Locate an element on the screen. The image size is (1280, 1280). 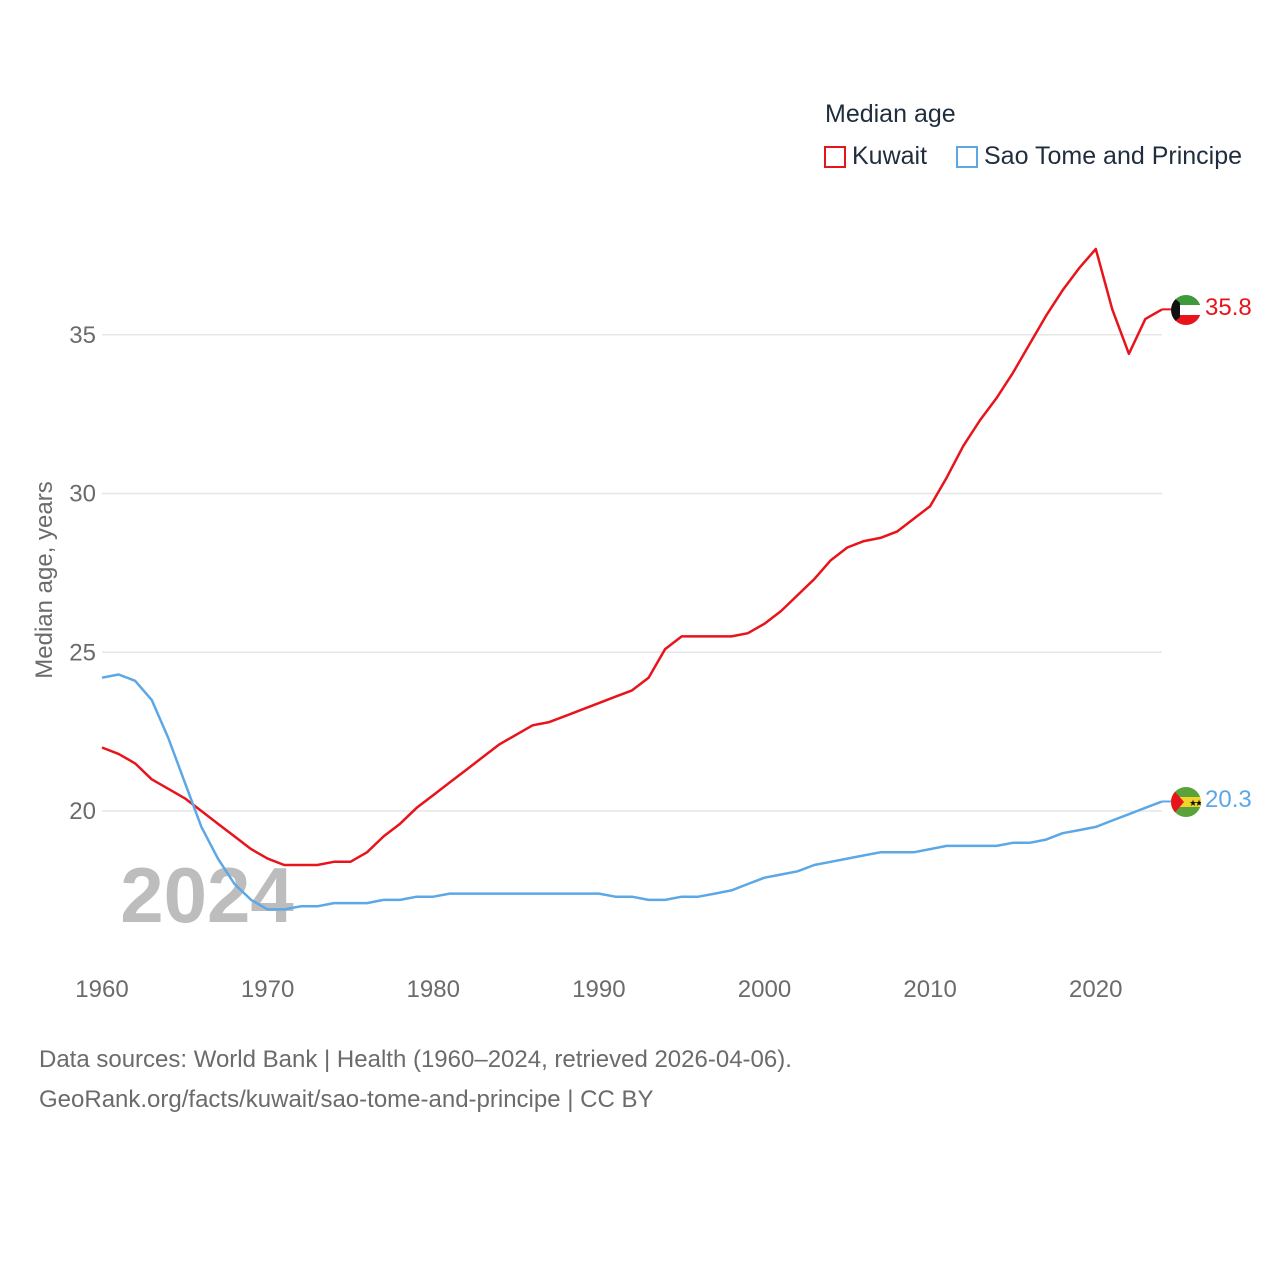
legend-item-sao-tome: Sao Tome and Principe is located at coordinates (1099, 156).